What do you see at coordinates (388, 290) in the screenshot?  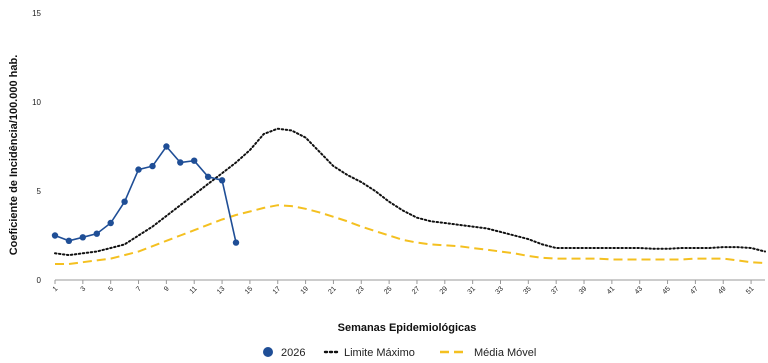 I see `x-tick-label: 25` at bounding box center [388, 290].